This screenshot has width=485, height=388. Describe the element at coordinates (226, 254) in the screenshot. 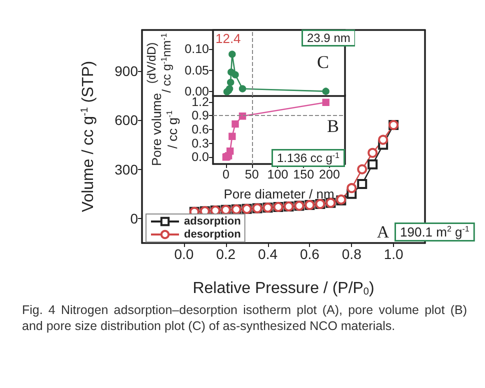

I see `x-tick-label: 0.2` at that location.